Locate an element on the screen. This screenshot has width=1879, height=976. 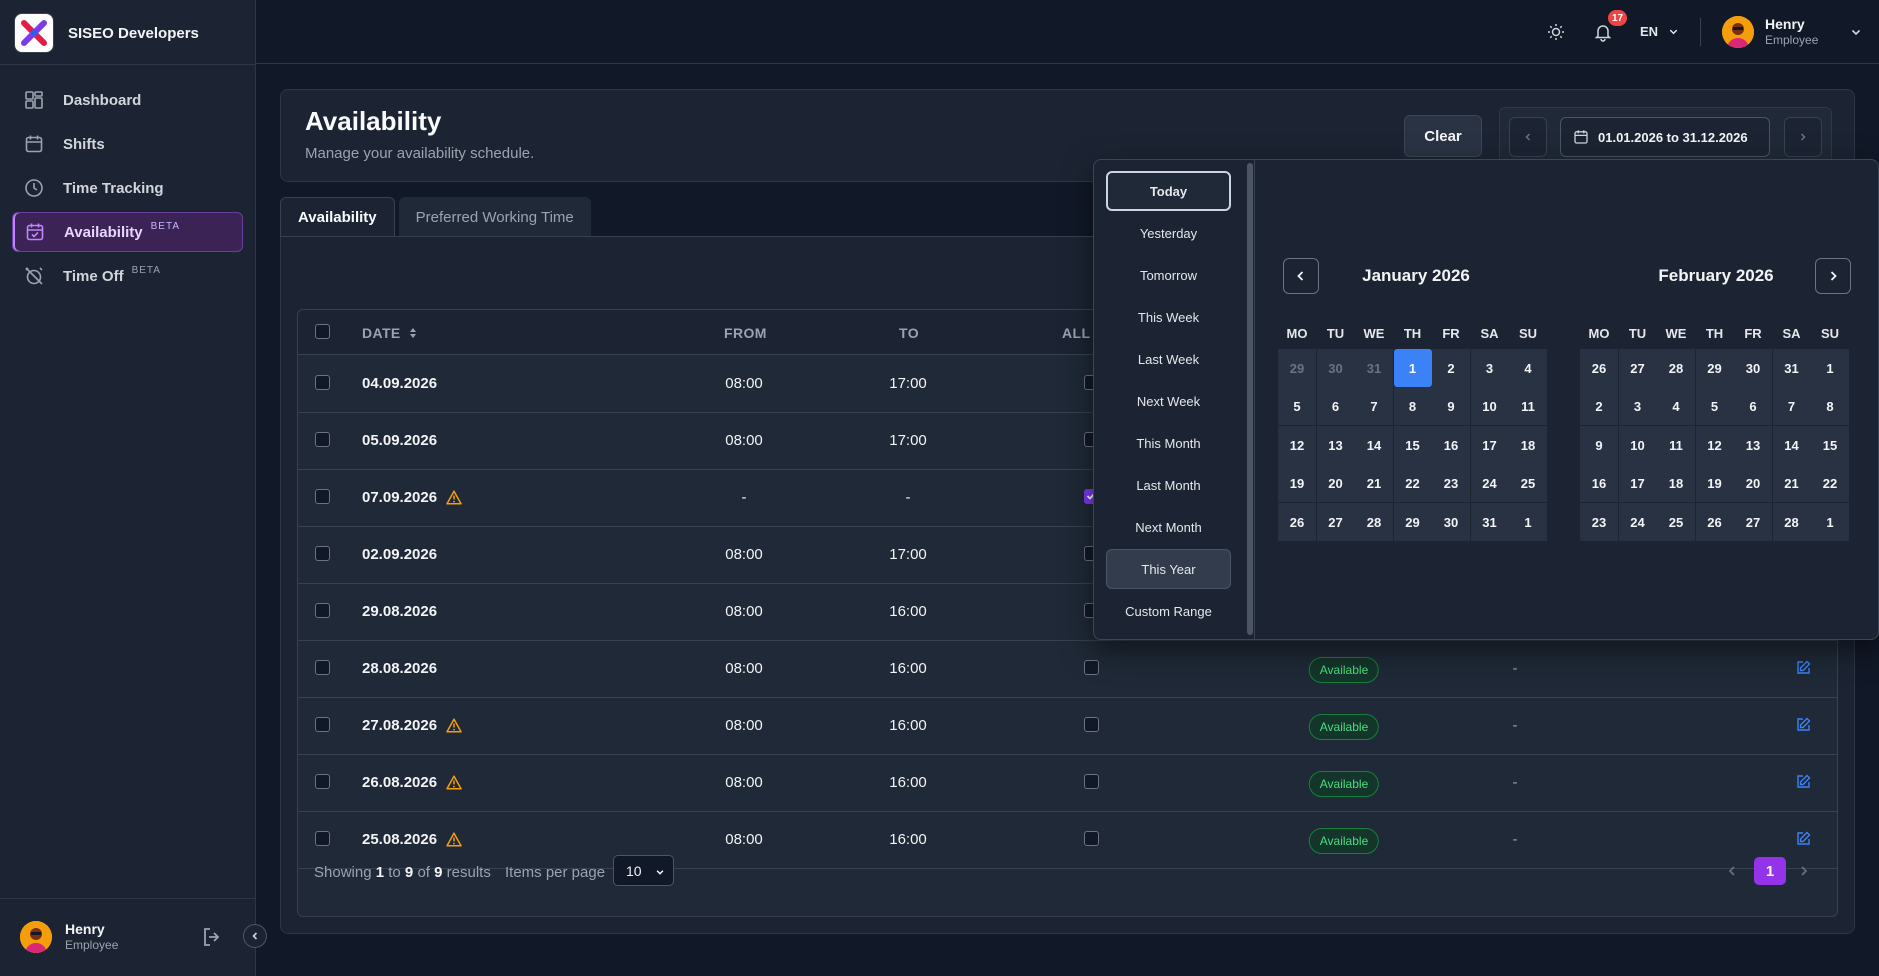
page-button-1: 1 is located at coordinates (1770, 871).